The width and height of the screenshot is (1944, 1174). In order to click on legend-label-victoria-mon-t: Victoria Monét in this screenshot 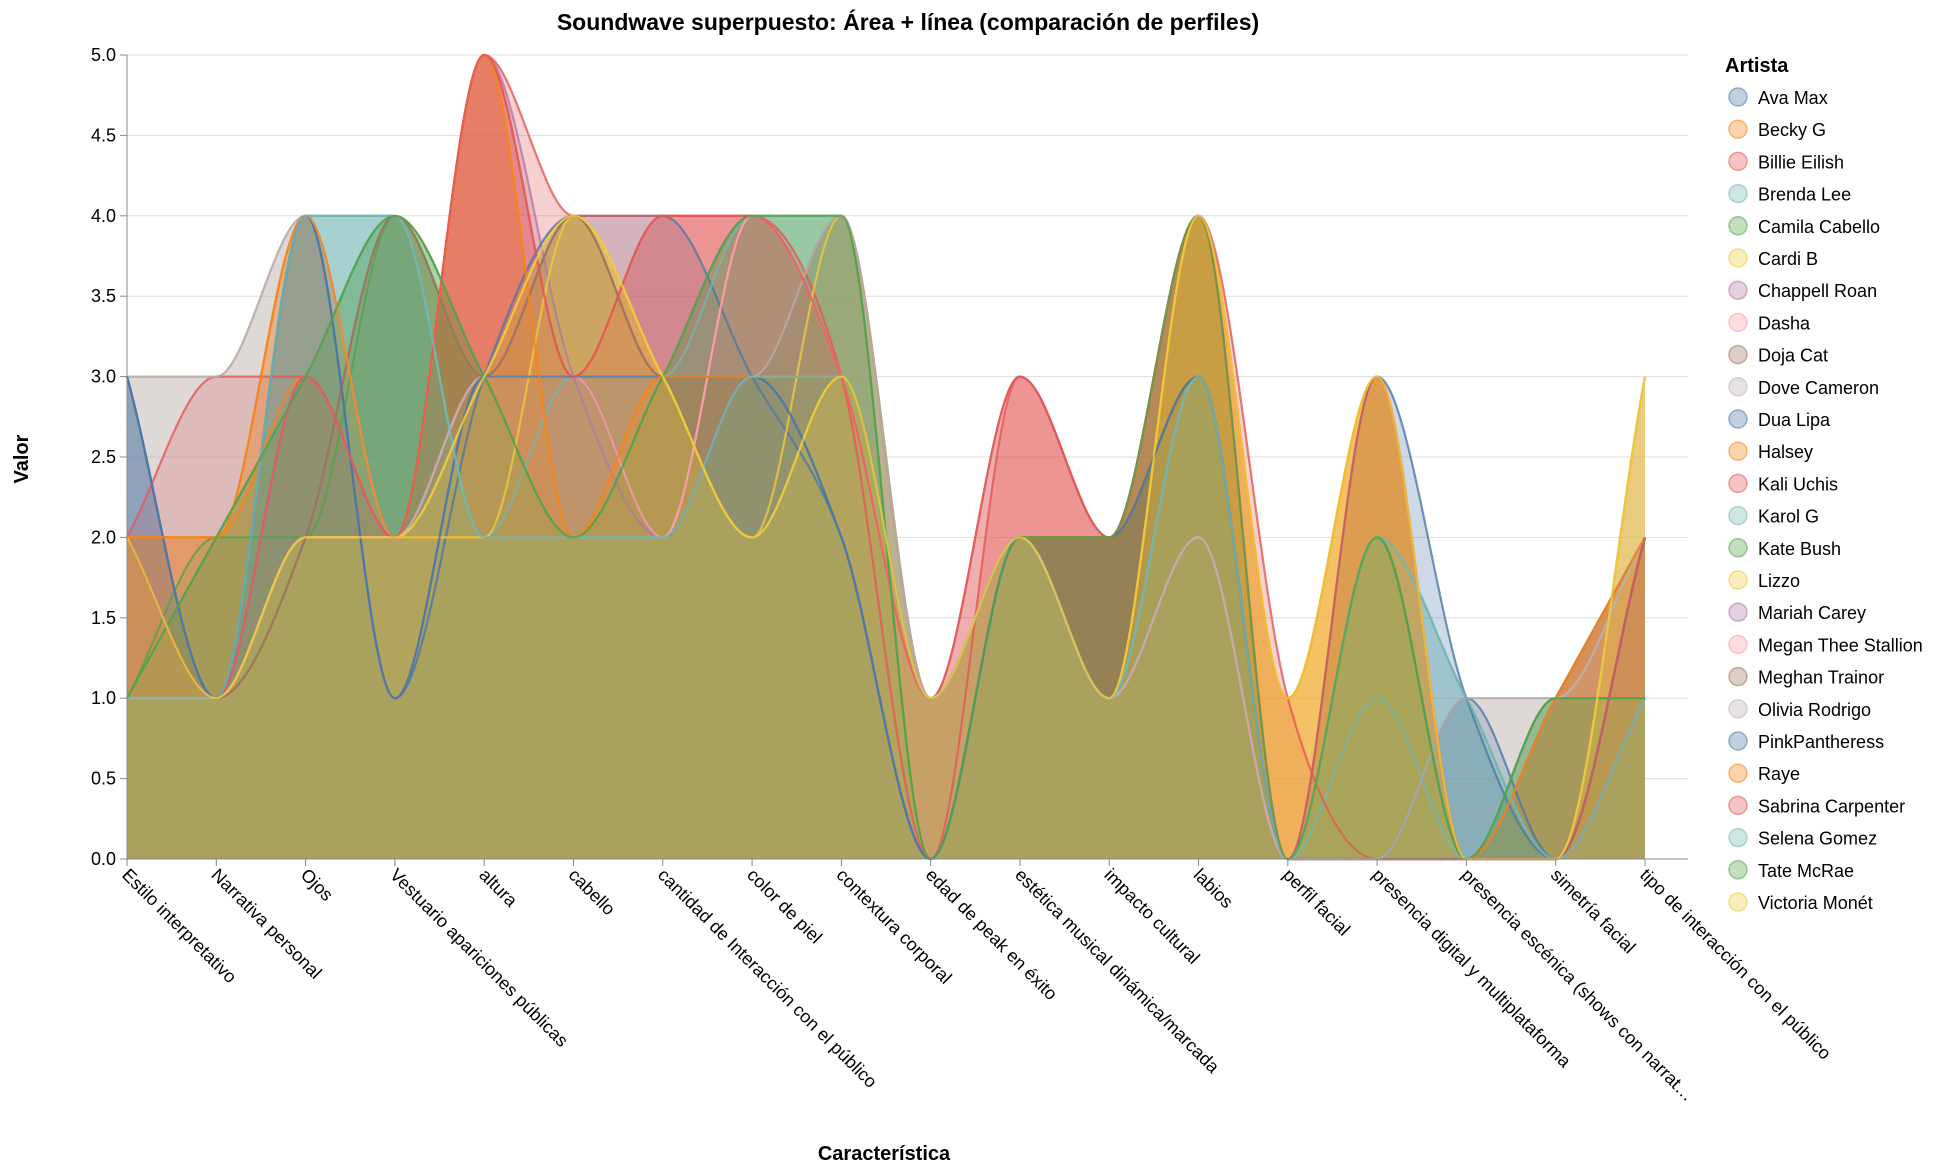, I will do `click(1815, 903)`.